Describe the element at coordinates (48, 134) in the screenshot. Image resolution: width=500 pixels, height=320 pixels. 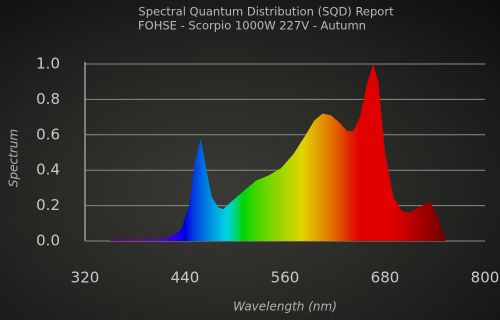
I see `y-tick-label: 0.6` at that location.